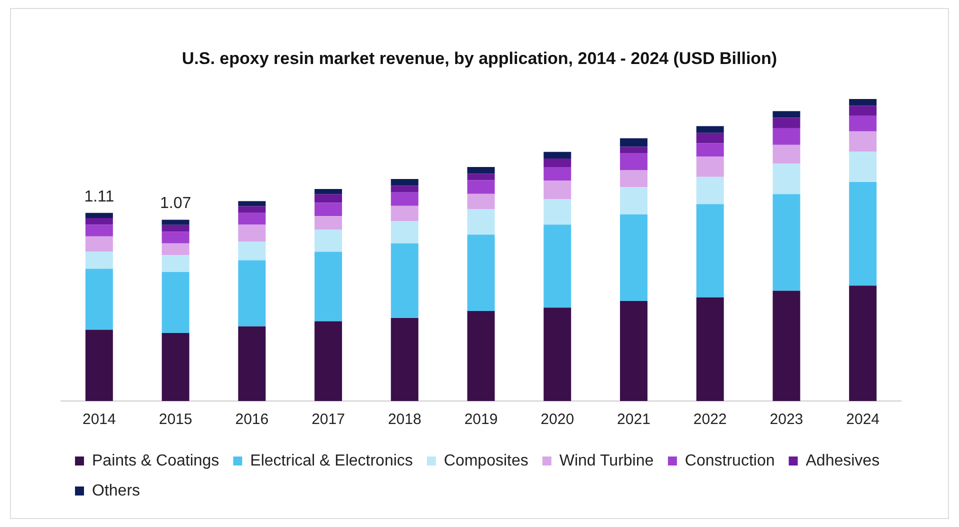 Image resolution: width=959 pixels, height=527 pixels. I want to click on legend-label: Wind Turbine, so click(606, 461).